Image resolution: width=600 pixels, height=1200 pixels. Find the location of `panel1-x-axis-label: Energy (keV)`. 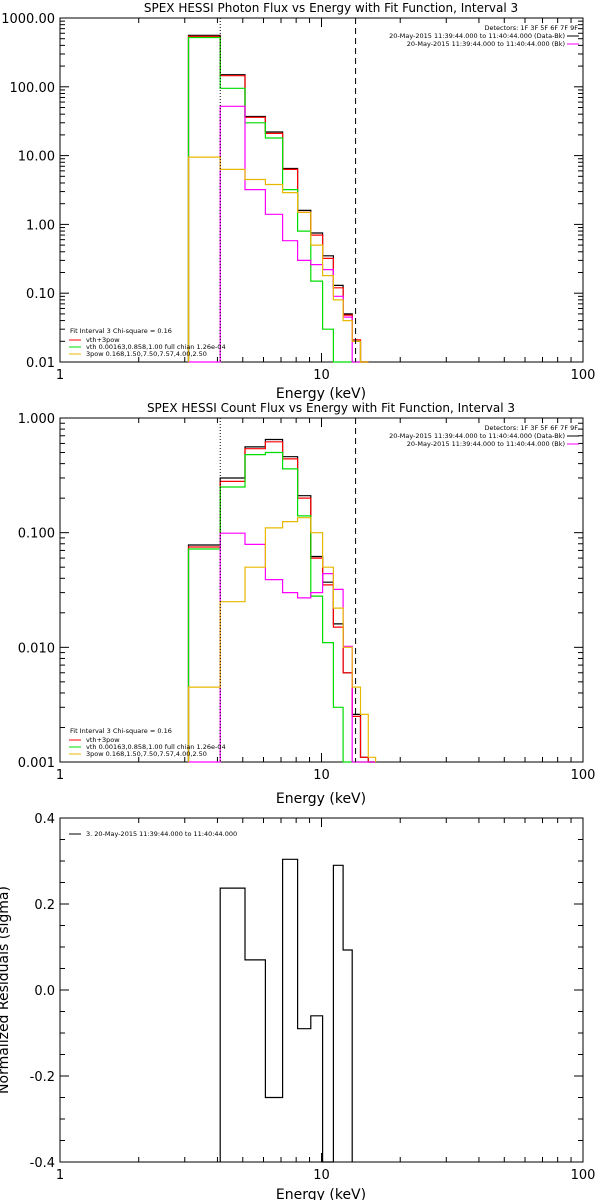

panel1-x-axis-label: Energy (keV) is located at coordinates (321, 394).